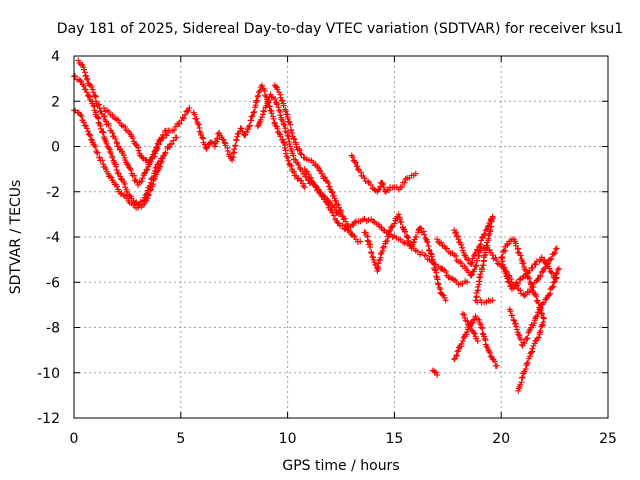 The height and width of the screenshot is (480, 640). What do you see at coordinates (16, 237) in the screenshot?
I see `y-axis-label: SDTVAR / TECUs` at bounding box center [16, 237].